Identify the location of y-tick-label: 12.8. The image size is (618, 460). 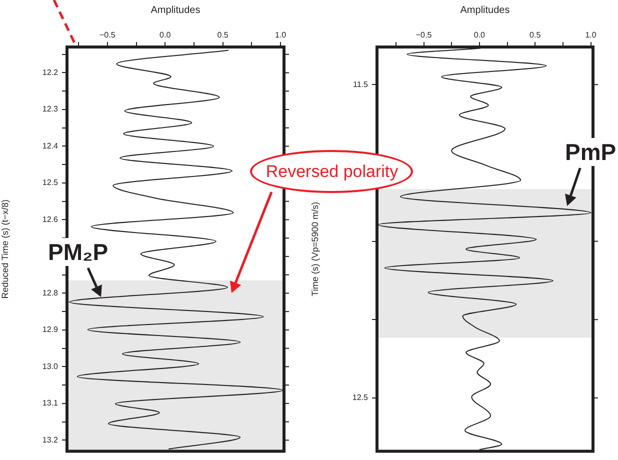
(50, 293).